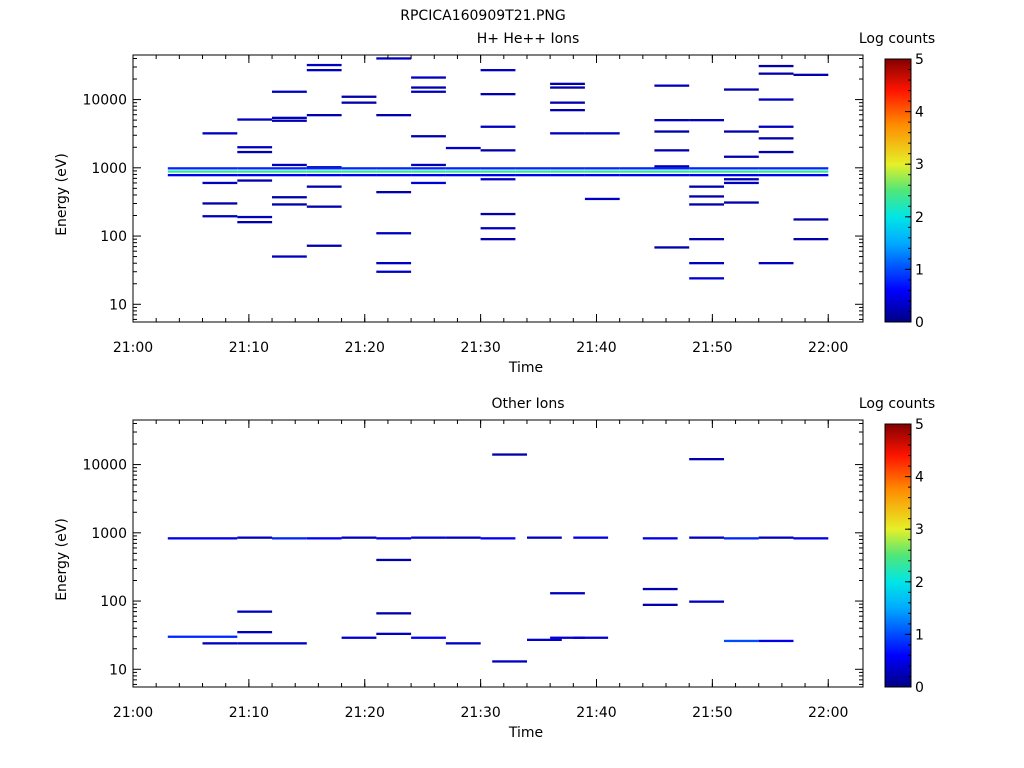 The width and height of the screenshot is (1024, 768). I want to click on x-tick-label: 21:30, so click(480, 713).